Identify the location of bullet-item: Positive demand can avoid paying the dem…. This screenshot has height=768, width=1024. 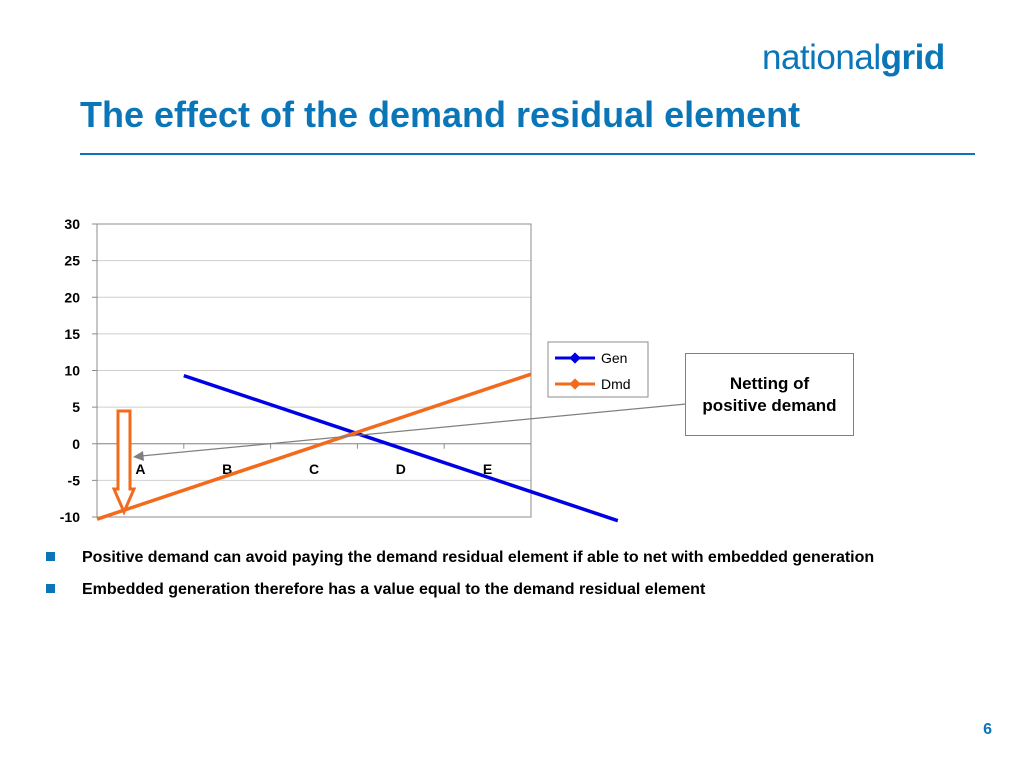
(471, 557).